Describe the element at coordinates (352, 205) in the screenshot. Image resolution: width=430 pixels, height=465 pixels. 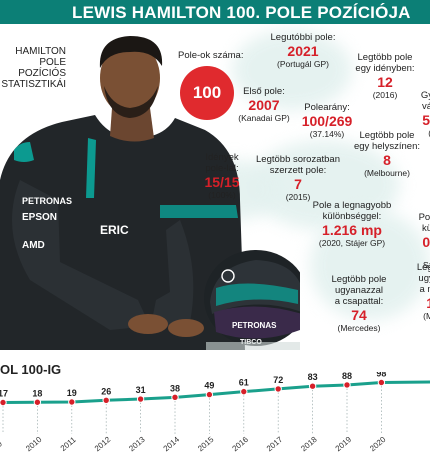
I see `stat-label: Pole a legnagyobb` at that location.